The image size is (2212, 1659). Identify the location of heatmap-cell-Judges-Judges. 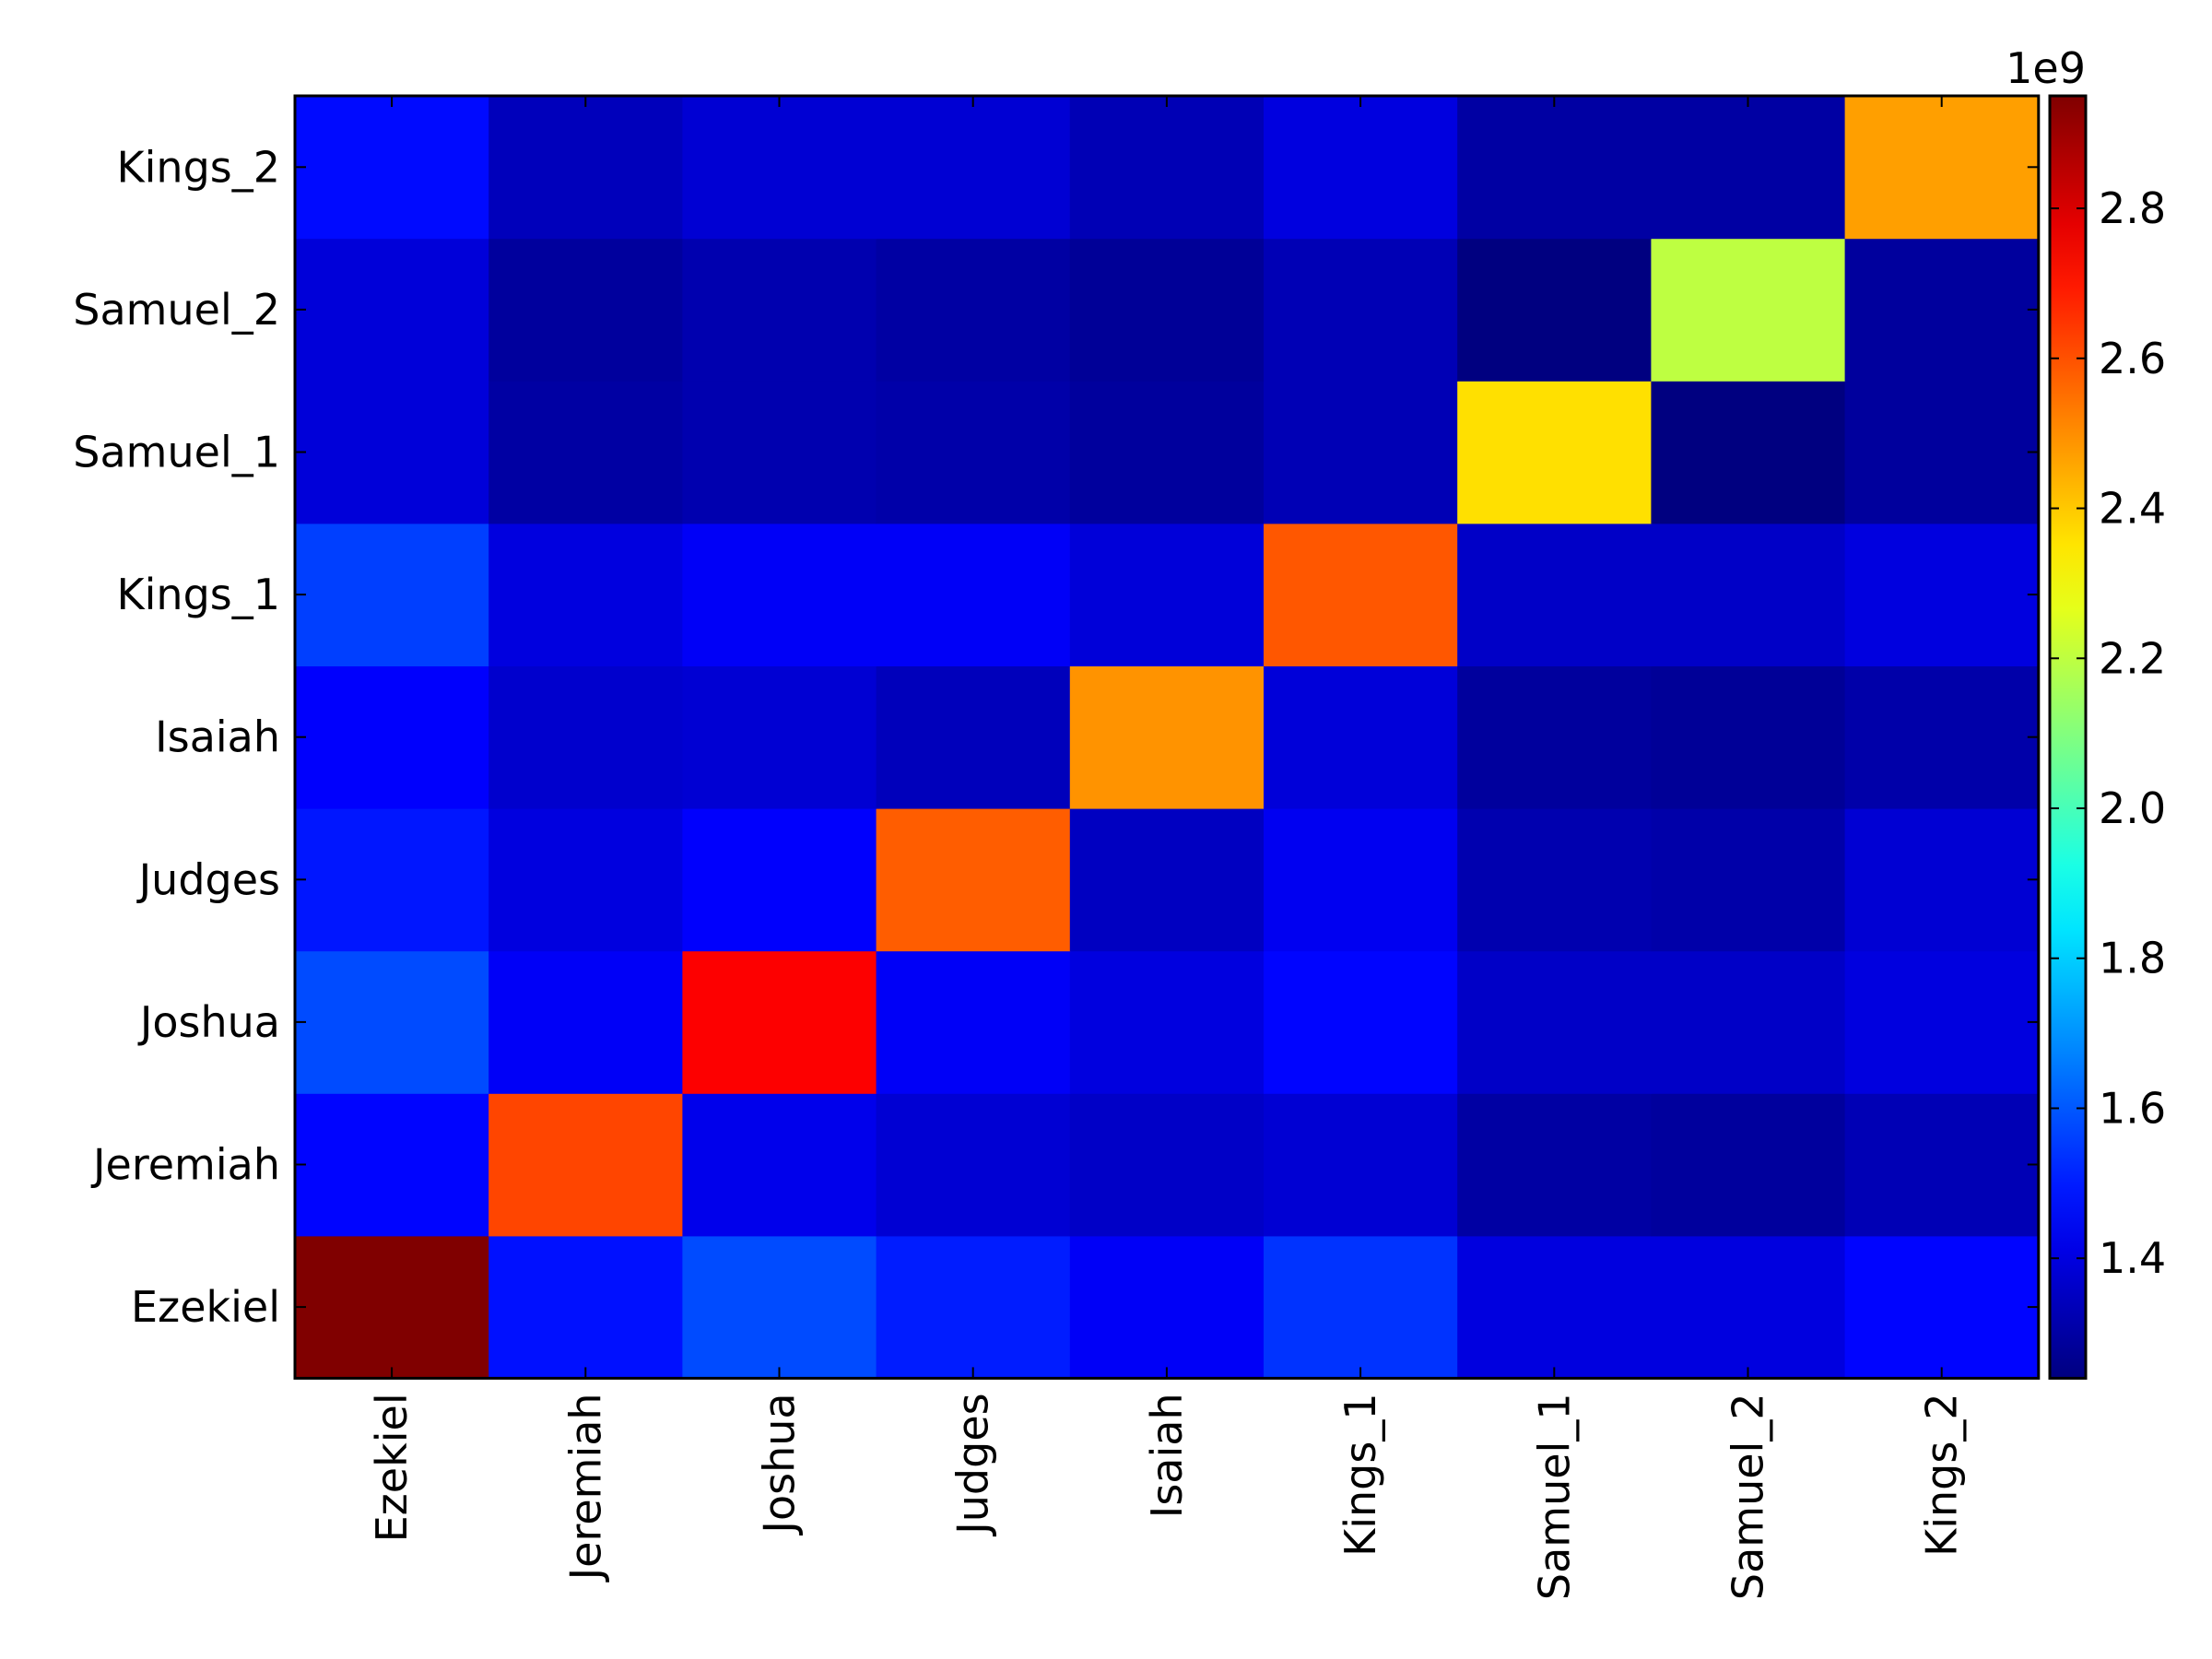
(973, 880).